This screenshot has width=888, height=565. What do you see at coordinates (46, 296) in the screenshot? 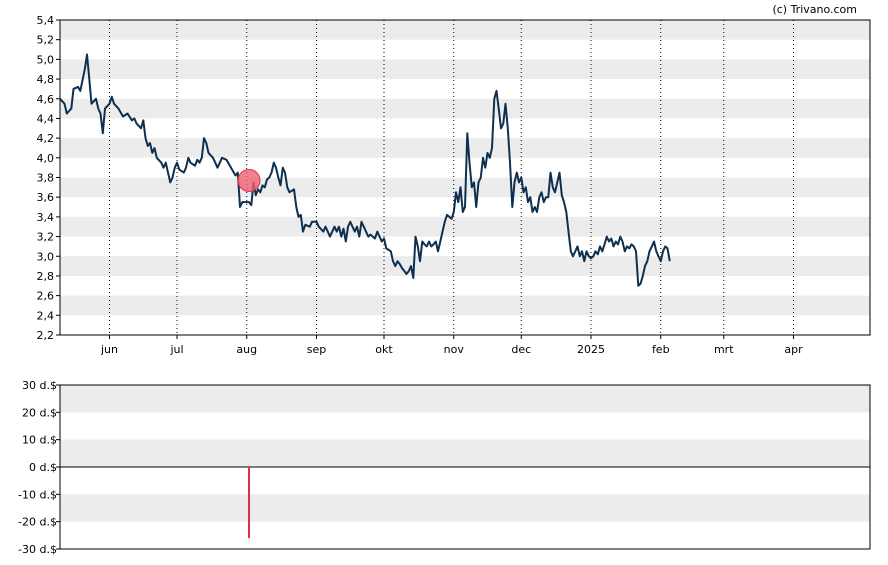
I see `y-tick-label: 2,6` at bounding box center [46, 296].